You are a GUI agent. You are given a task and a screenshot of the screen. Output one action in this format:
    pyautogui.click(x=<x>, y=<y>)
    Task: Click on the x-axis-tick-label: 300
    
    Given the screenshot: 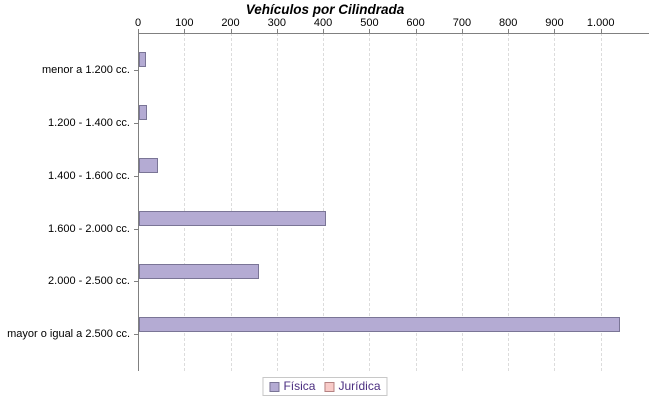 What is the action you would take?
    pyautogui.click(x=276, y=23)
    